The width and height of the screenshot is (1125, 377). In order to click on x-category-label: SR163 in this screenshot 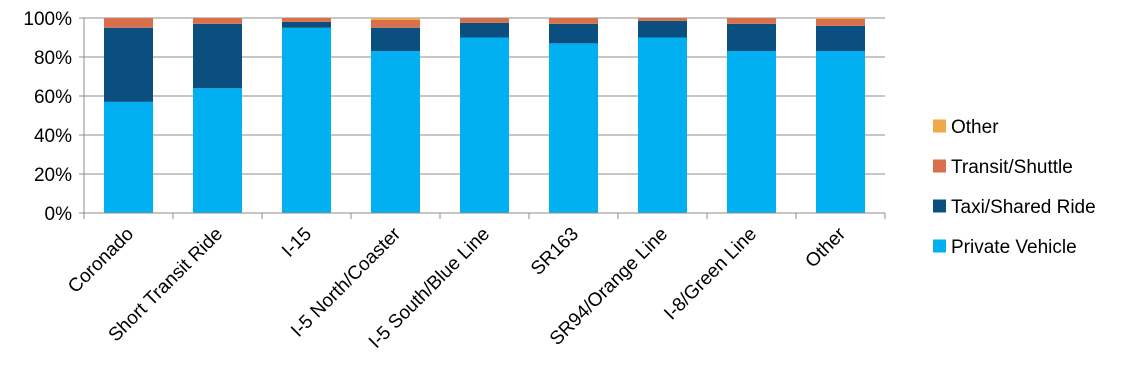, I will do `click(555, 252)`.